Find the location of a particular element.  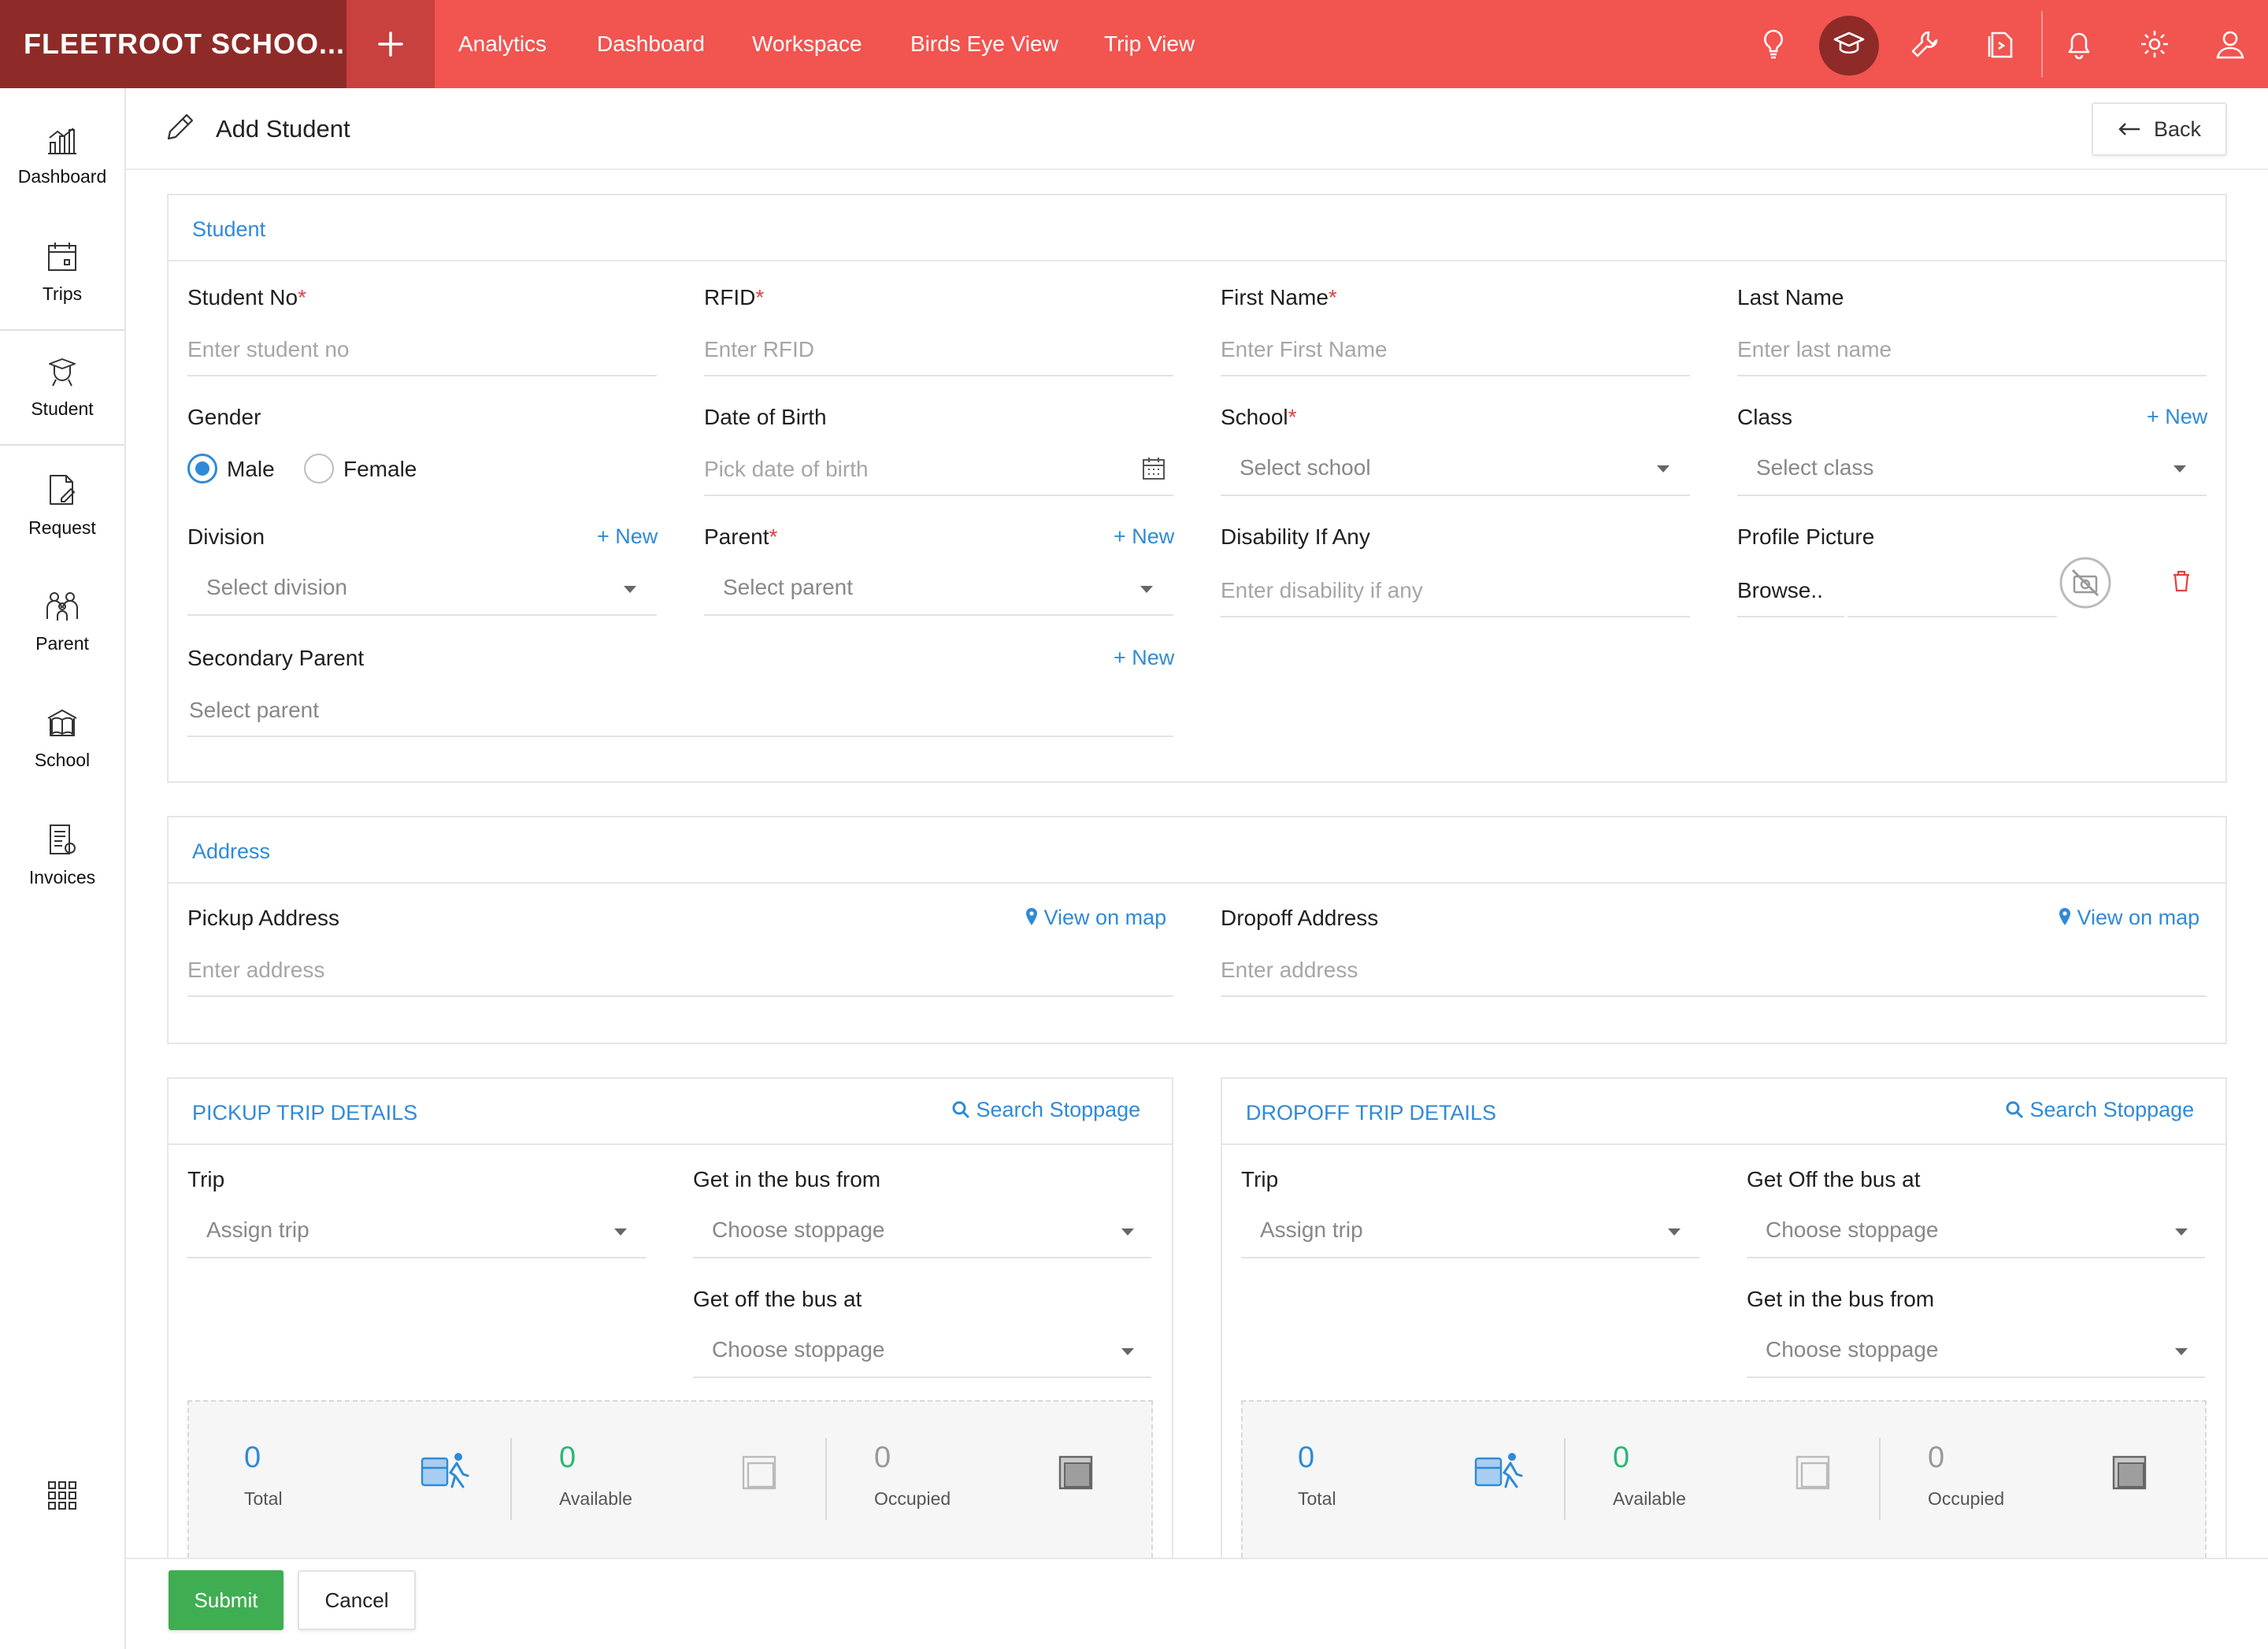

division-label: Division is located at coordinates (226, 536).